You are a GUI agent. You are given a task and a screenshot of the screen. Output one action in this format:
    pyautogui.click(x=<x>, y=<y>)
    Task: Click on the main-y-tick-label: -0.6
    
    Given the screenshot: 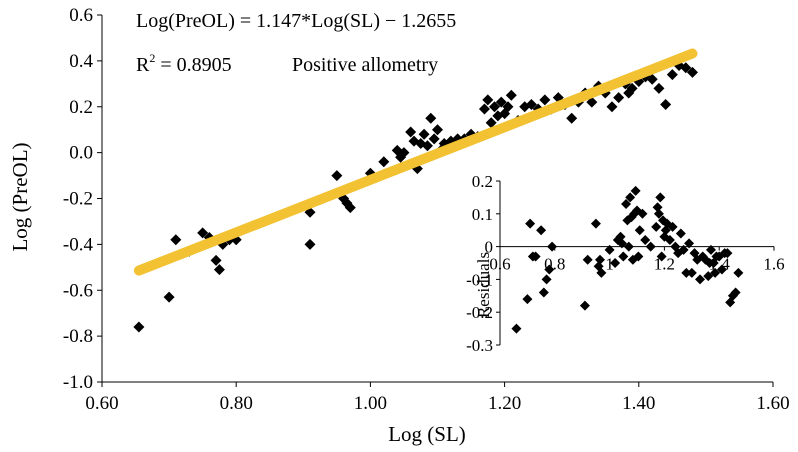 What is the action you would take?
    pyautogui.click(x=78, y=290)
    